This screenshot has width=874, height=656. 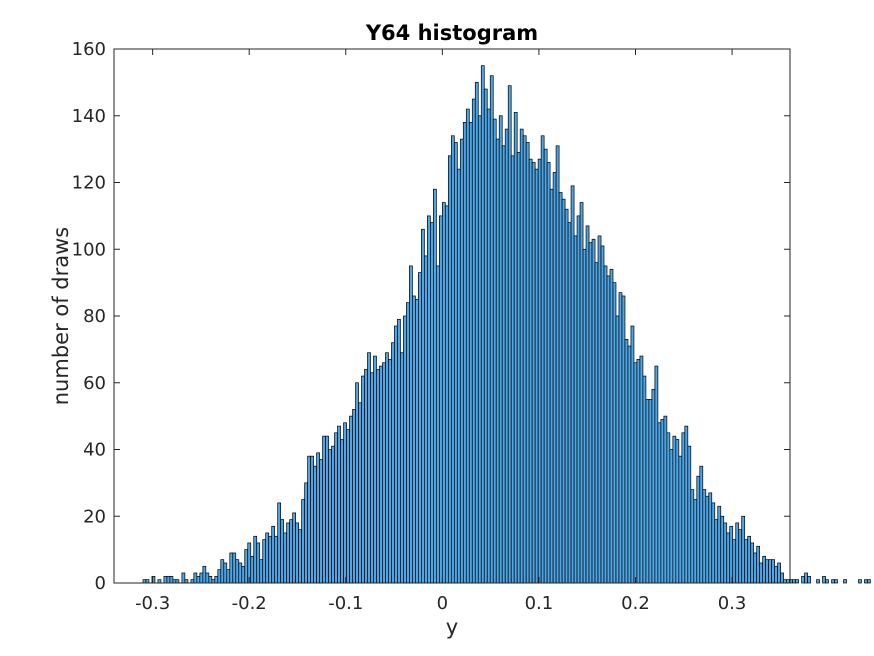 What do you see at coordinates (94, 450) in the screenshot?
I see `y-tick-label: 40` at bounding box center [94, 450].